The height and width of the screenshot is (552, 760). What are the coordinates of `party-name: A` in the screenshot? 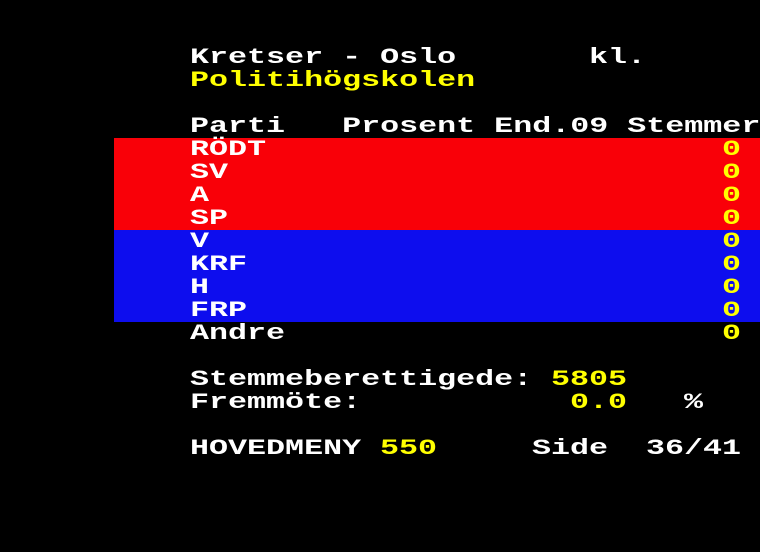 It's located at (200, 195).